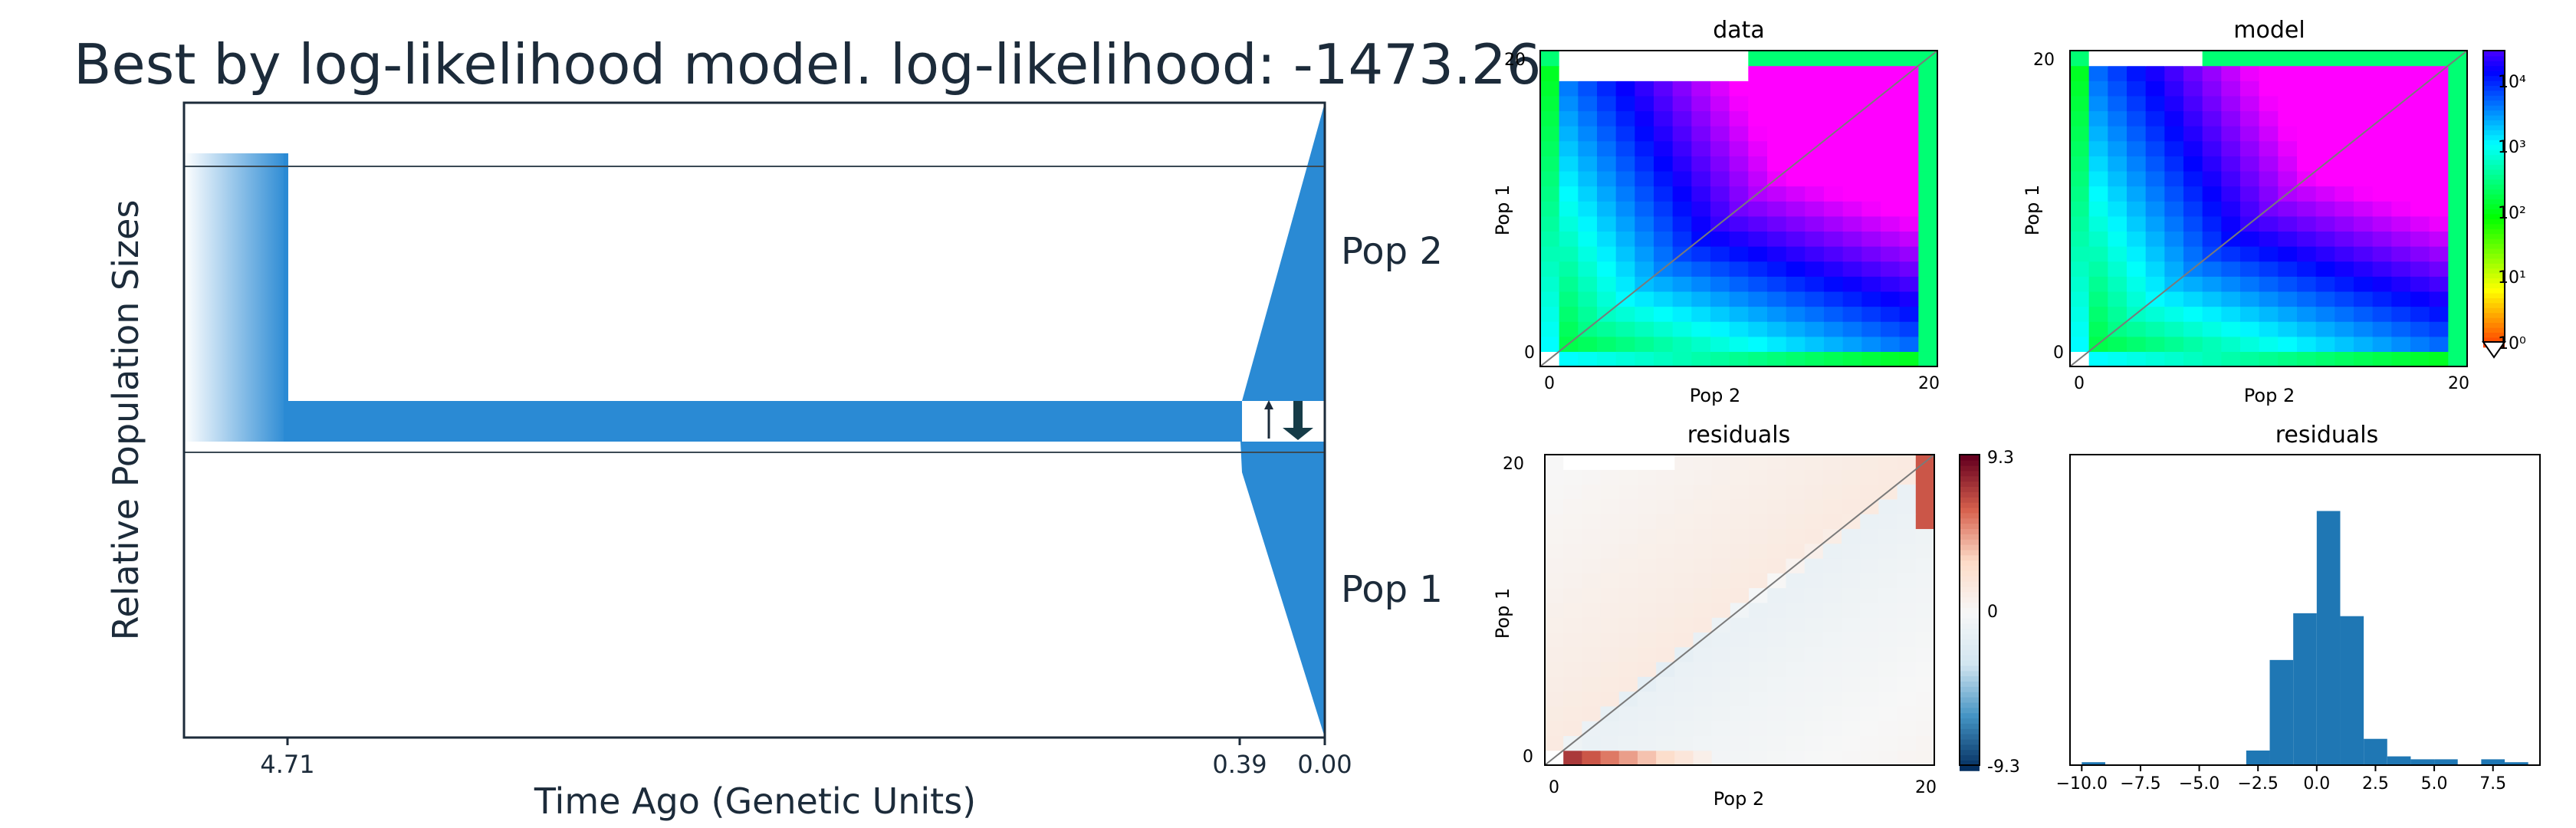 This screenshot has width=2576, height=828. I want to click on y-tick-label: 20, so click(1515, 61).